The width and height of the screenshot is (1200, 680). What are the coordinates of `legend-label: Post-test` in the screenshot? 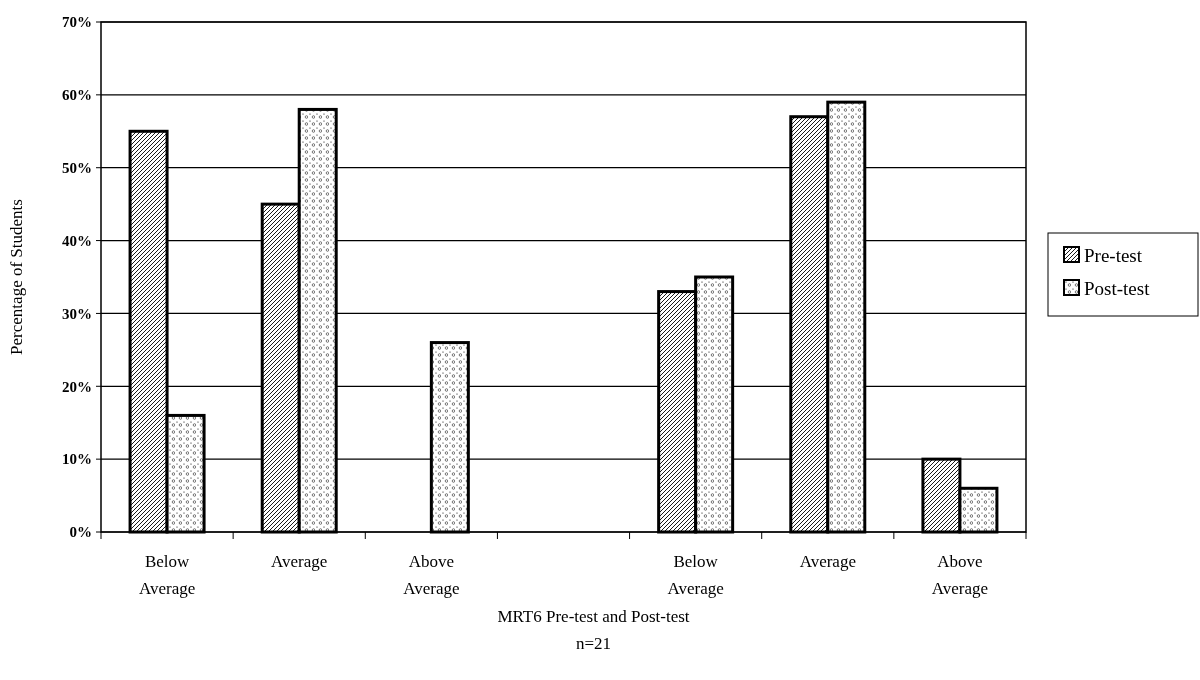 It's located at (1117, 288).